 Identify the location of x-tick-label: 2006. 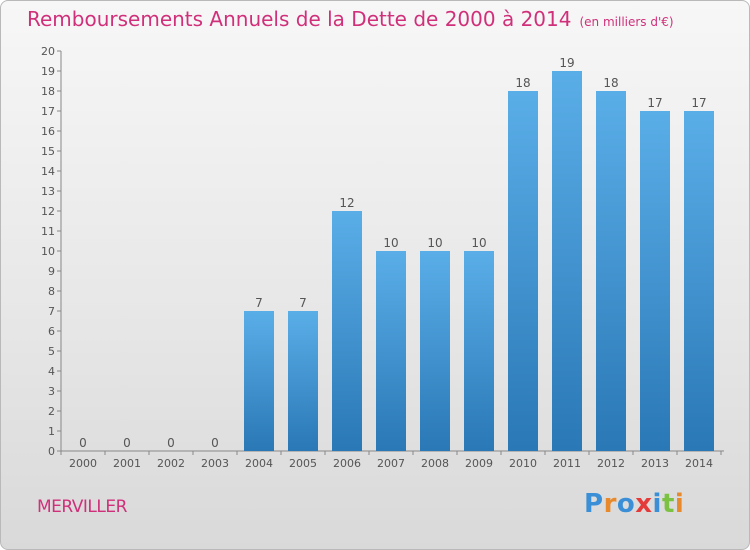
(347, 463).